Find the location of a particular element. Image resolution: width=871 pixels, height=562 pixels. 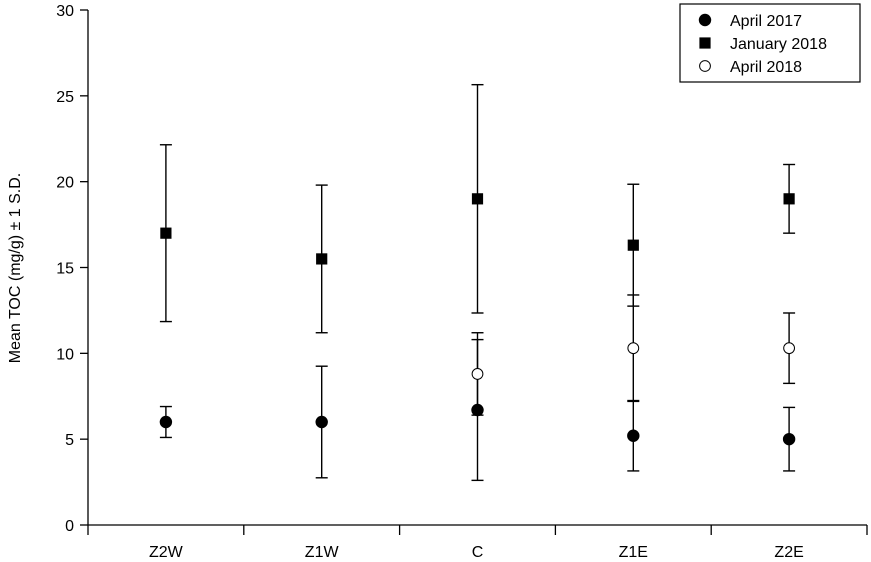

x-tick-label: C is located at coordinates (478, 552).